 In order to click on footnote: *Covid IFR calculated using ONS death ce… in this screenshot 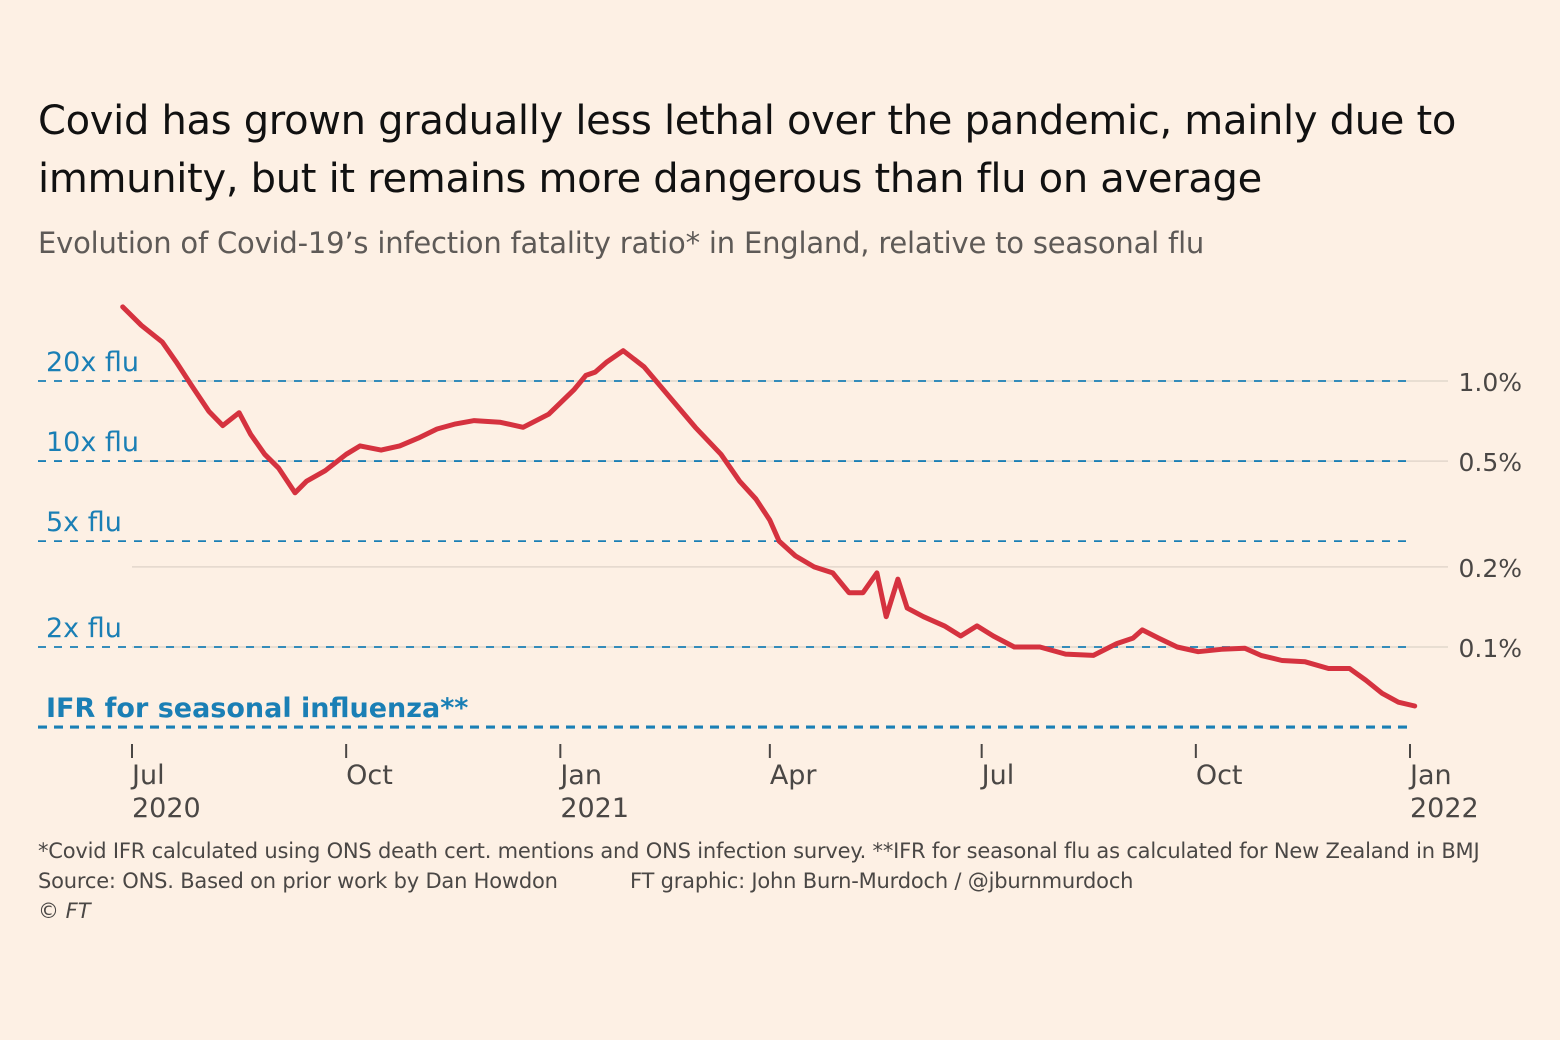, I will do `click(759, 851)`.